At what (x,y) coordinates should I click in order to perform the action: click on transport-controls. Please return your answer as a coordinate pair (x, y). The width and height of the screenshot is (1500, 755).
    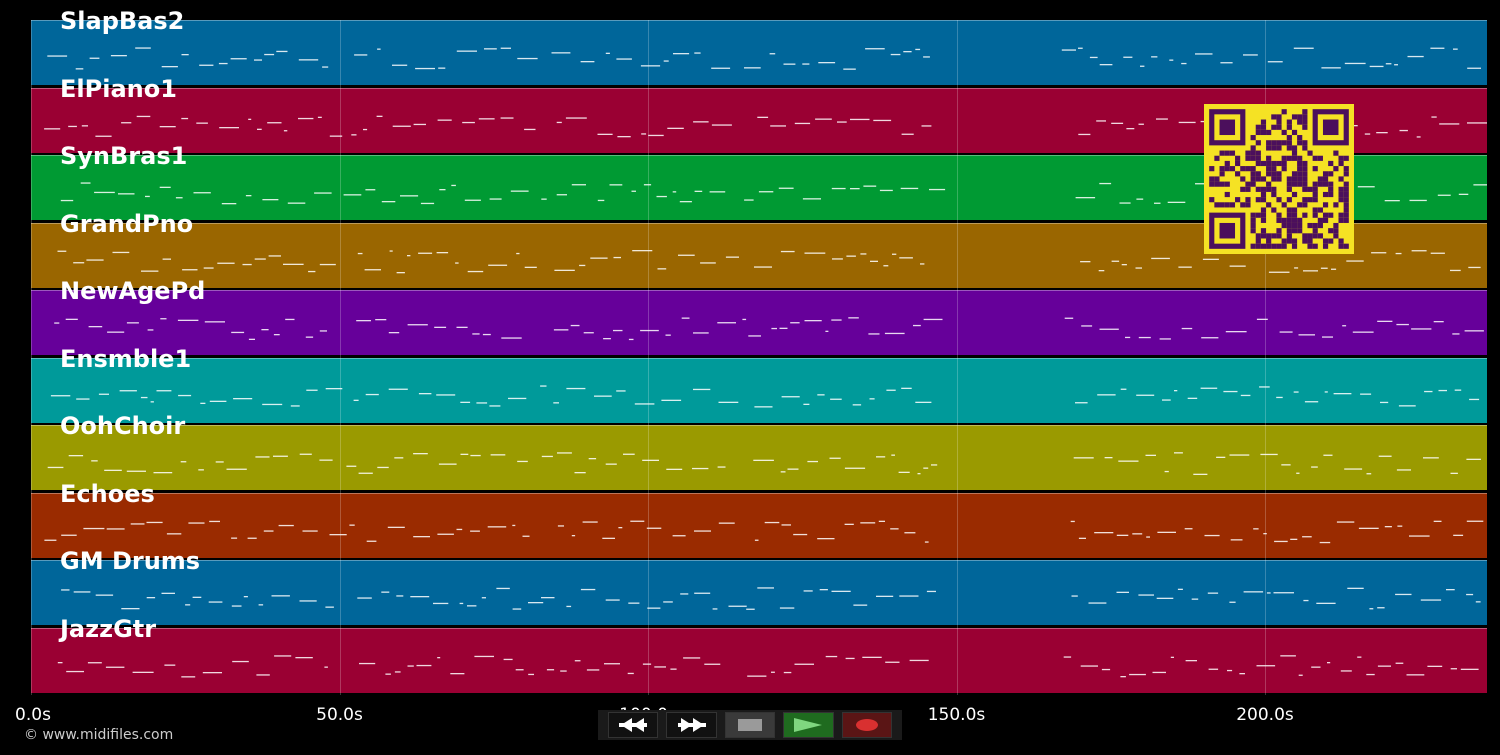
    Looking at the image, I should click on (750, 725).